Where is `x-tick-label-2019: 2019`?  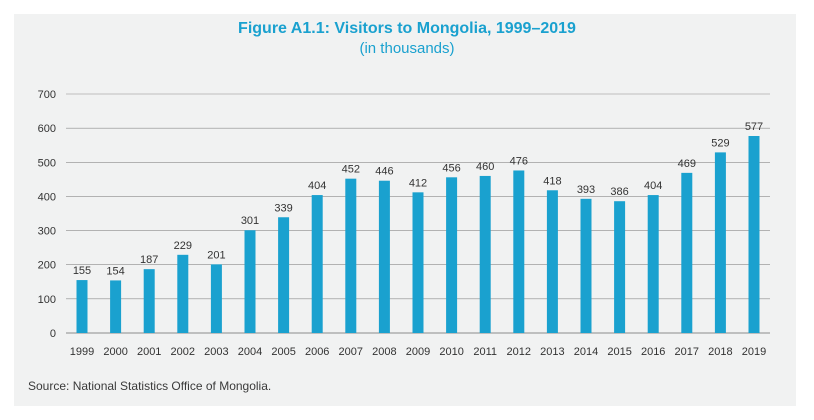 x-tick-label-2019: 2019 is located at coordinates (754, 352).